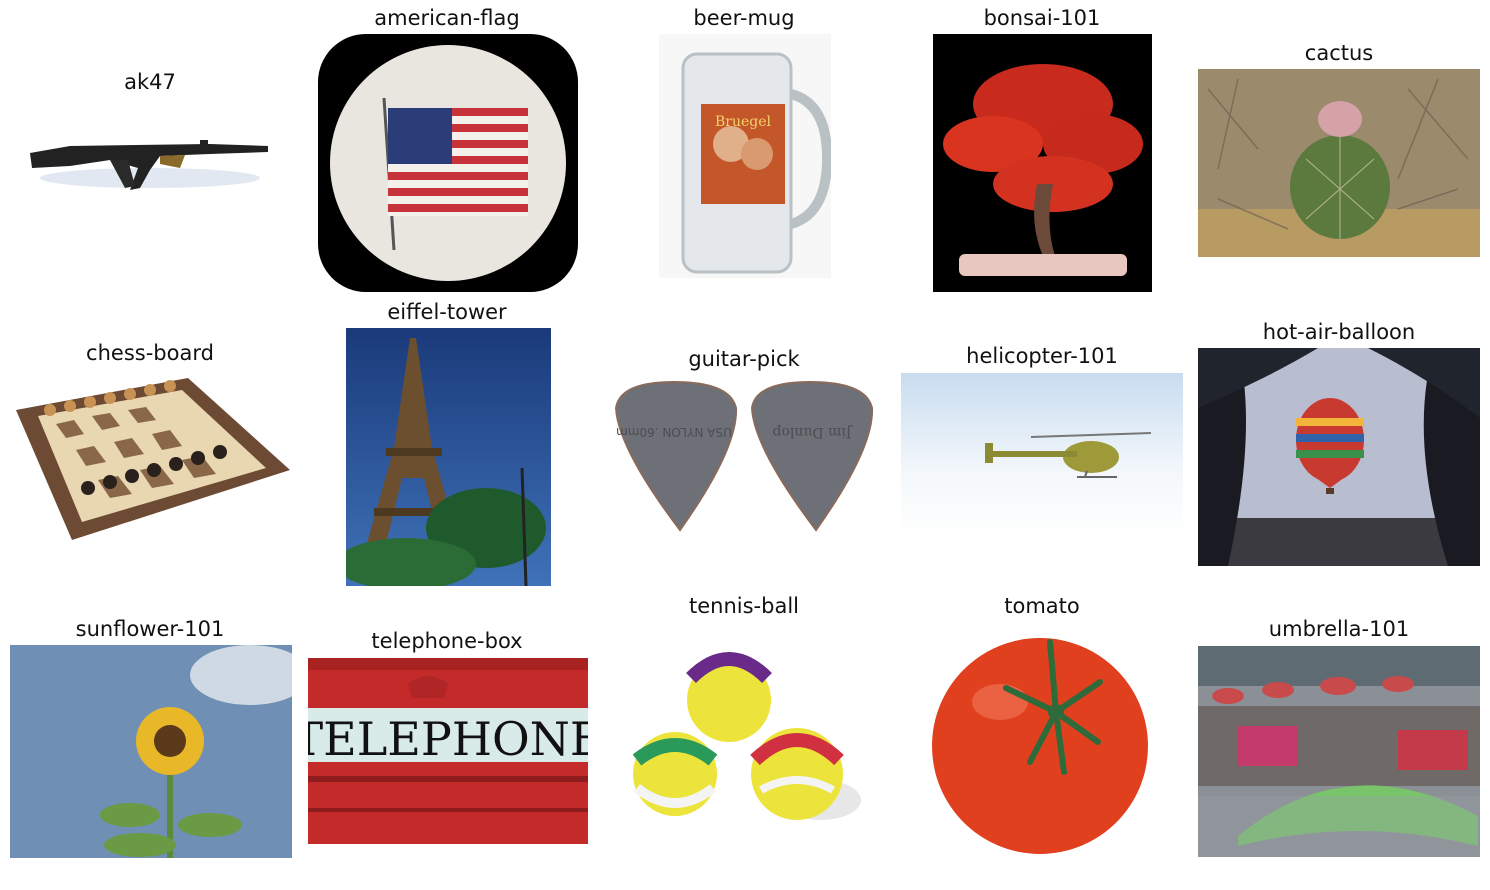 The height and width of the screenshot is (890, 1490). Describe the element at coordinates (1339, 332) in the screenshot. I see `label-hot-air-balloon: hot-air-balloon` at that location.